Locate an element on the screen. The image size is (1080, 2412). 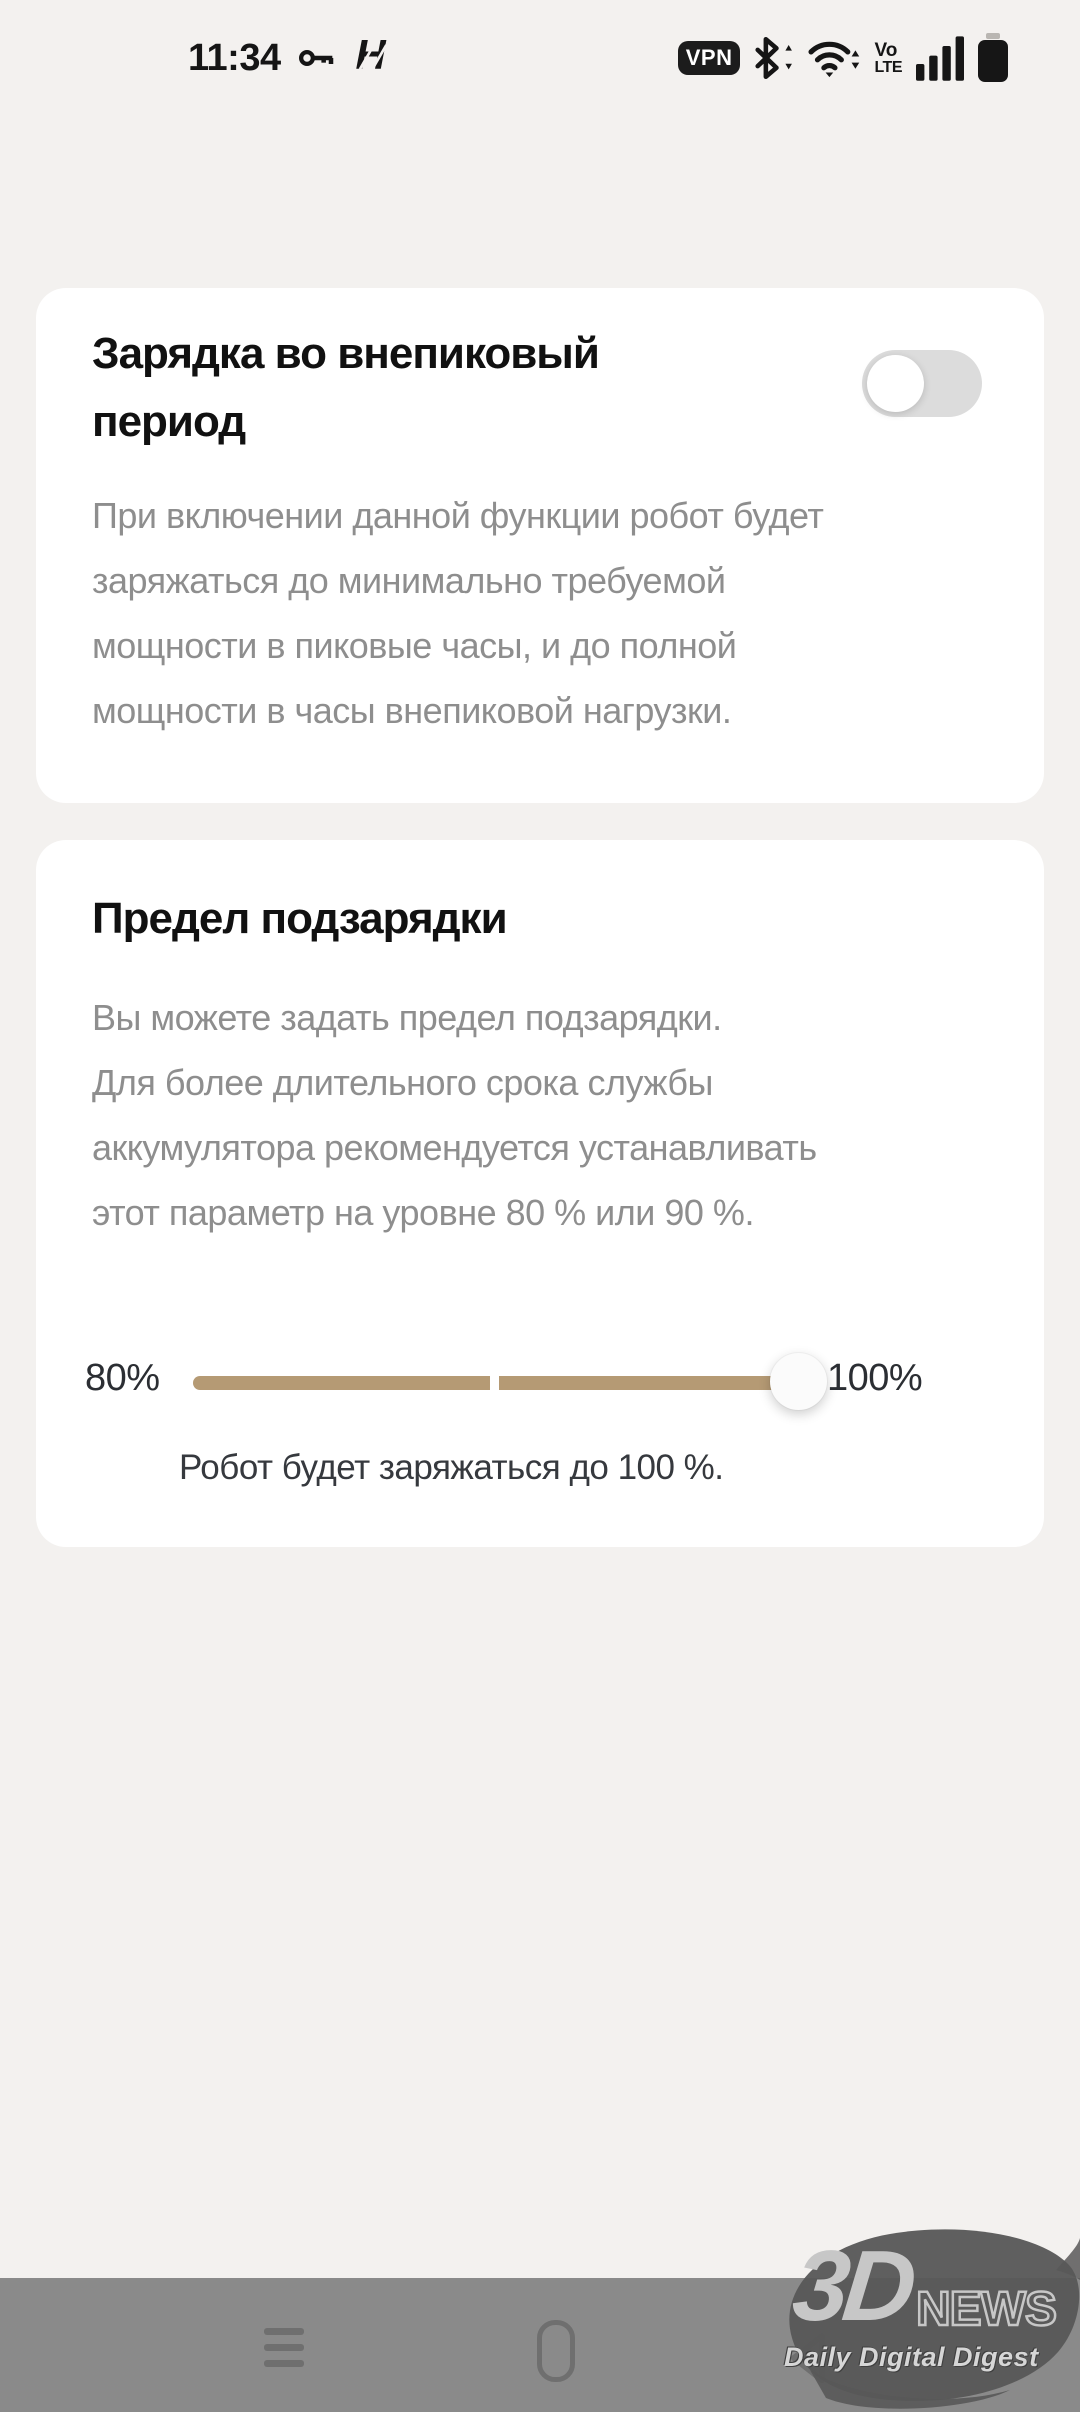
offpeak-toggle is located at coordinates (922, 383).